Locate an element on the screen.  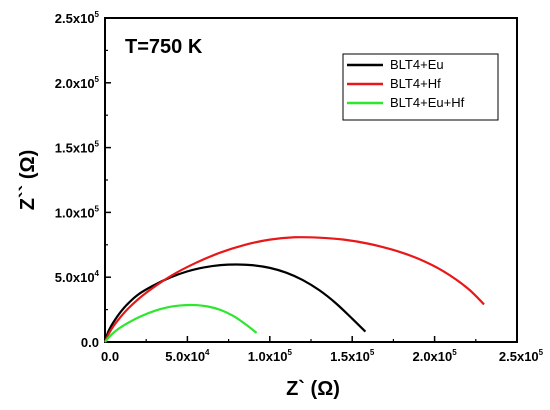
x-tick-label-mantissa: 1.0x10 is located at coordinates (268, 356).